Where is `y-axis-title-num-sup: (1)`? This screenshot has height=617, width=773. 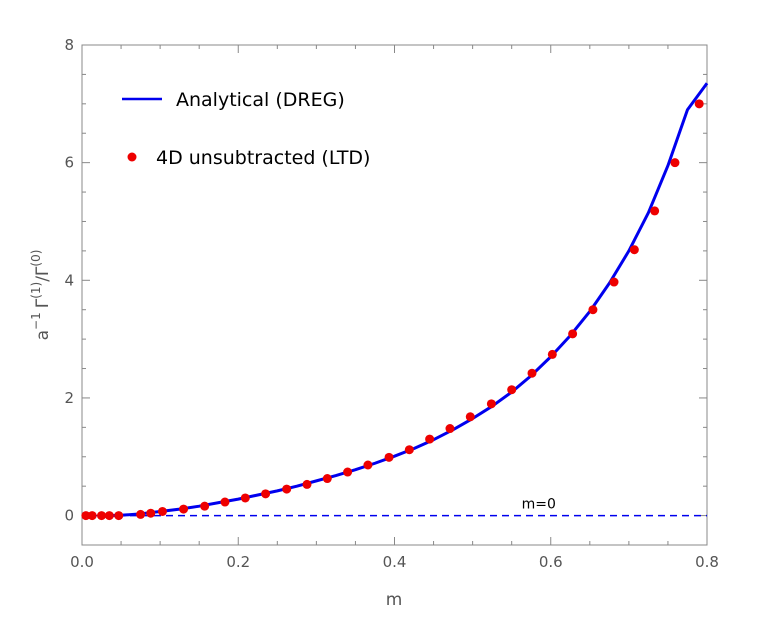 y-axis-title-num-sup: (1) is located at coordinates (36, 290).